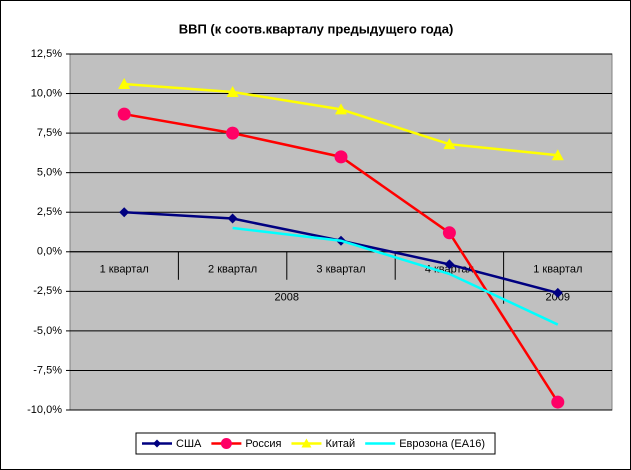  Describe the element at coordinates (46, 93) in the screenshot. I see `y-tick-label: 10,0%` at that location.